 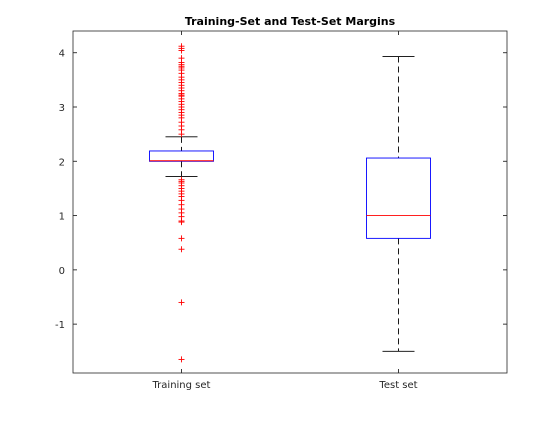 I want to click on x-tick-label: Training set, so click(x=181, y=385).